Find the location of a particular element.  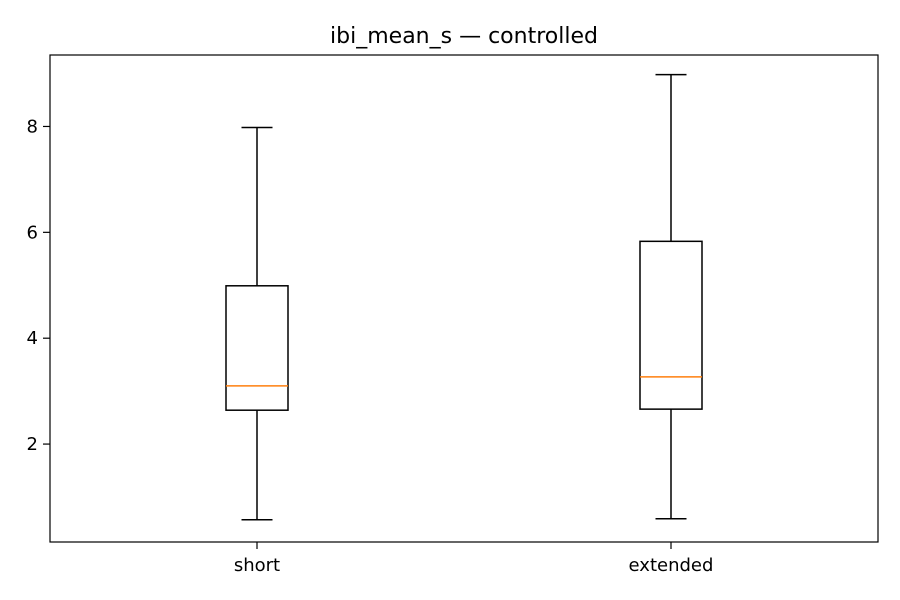

box-extended is located at coordinates (671, 296).